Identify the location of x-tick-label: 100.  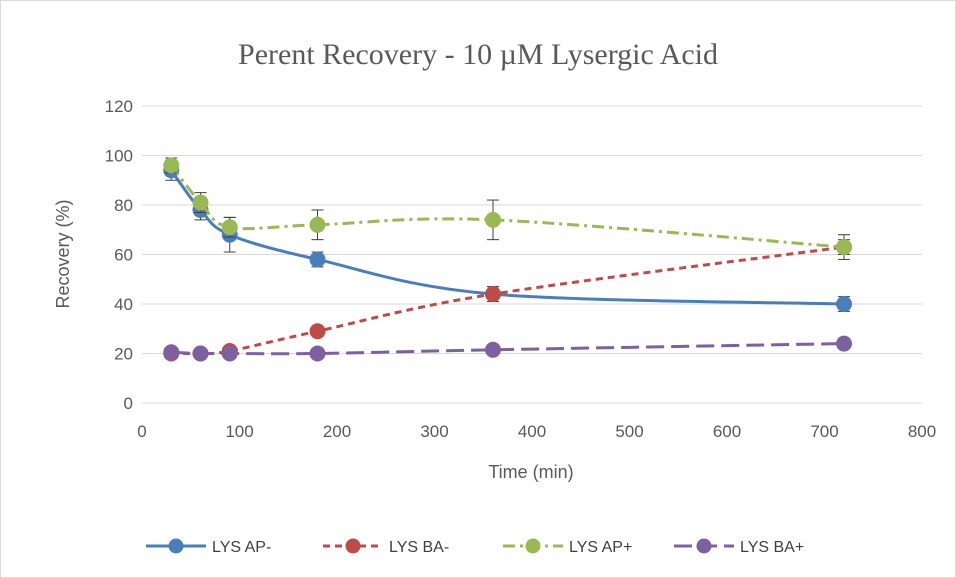
(239, 431).